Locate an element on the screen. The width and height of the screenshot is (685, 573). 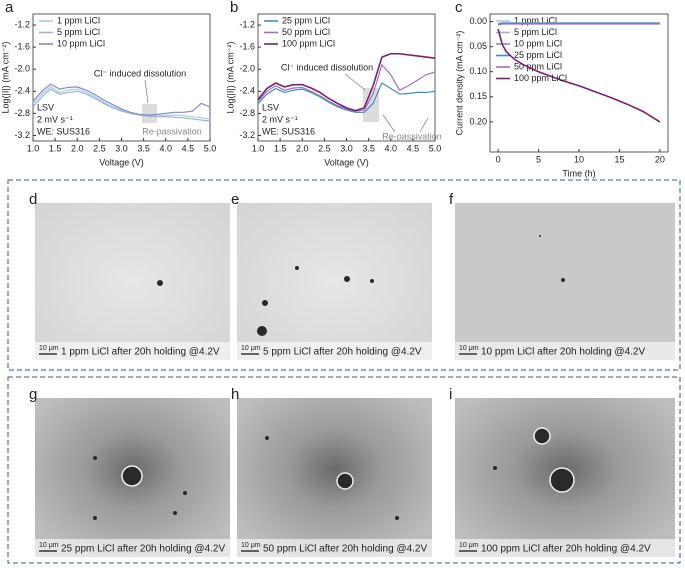
panel-caption: 1 ppm LiCl after 20h holding @4.2V is located at coordinates (140, 352).